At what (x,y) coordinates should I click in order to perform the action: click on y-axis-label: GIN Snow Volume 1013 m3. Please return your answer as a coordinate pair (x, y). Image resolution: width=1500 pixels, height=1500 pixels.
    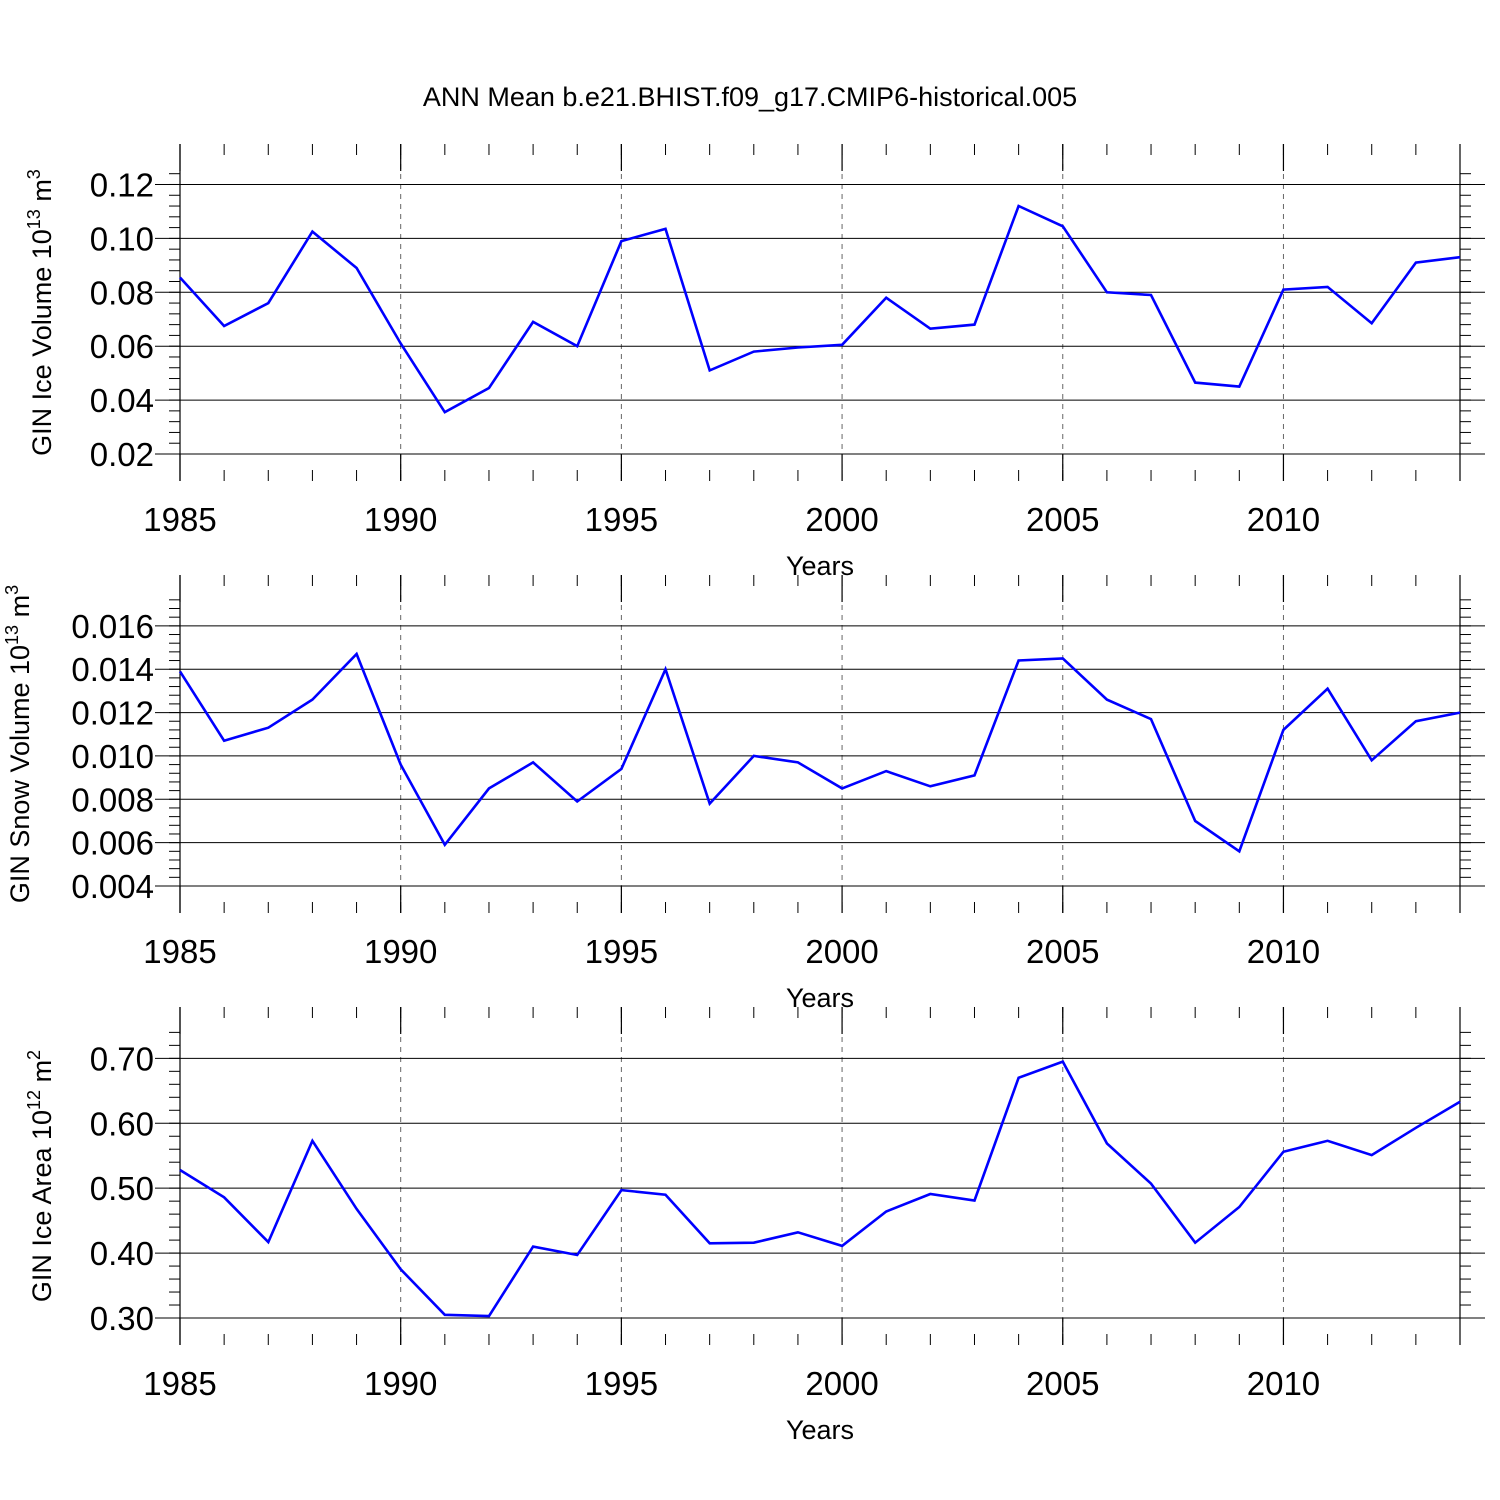
    Looking at the image, I should click on (18, 744).